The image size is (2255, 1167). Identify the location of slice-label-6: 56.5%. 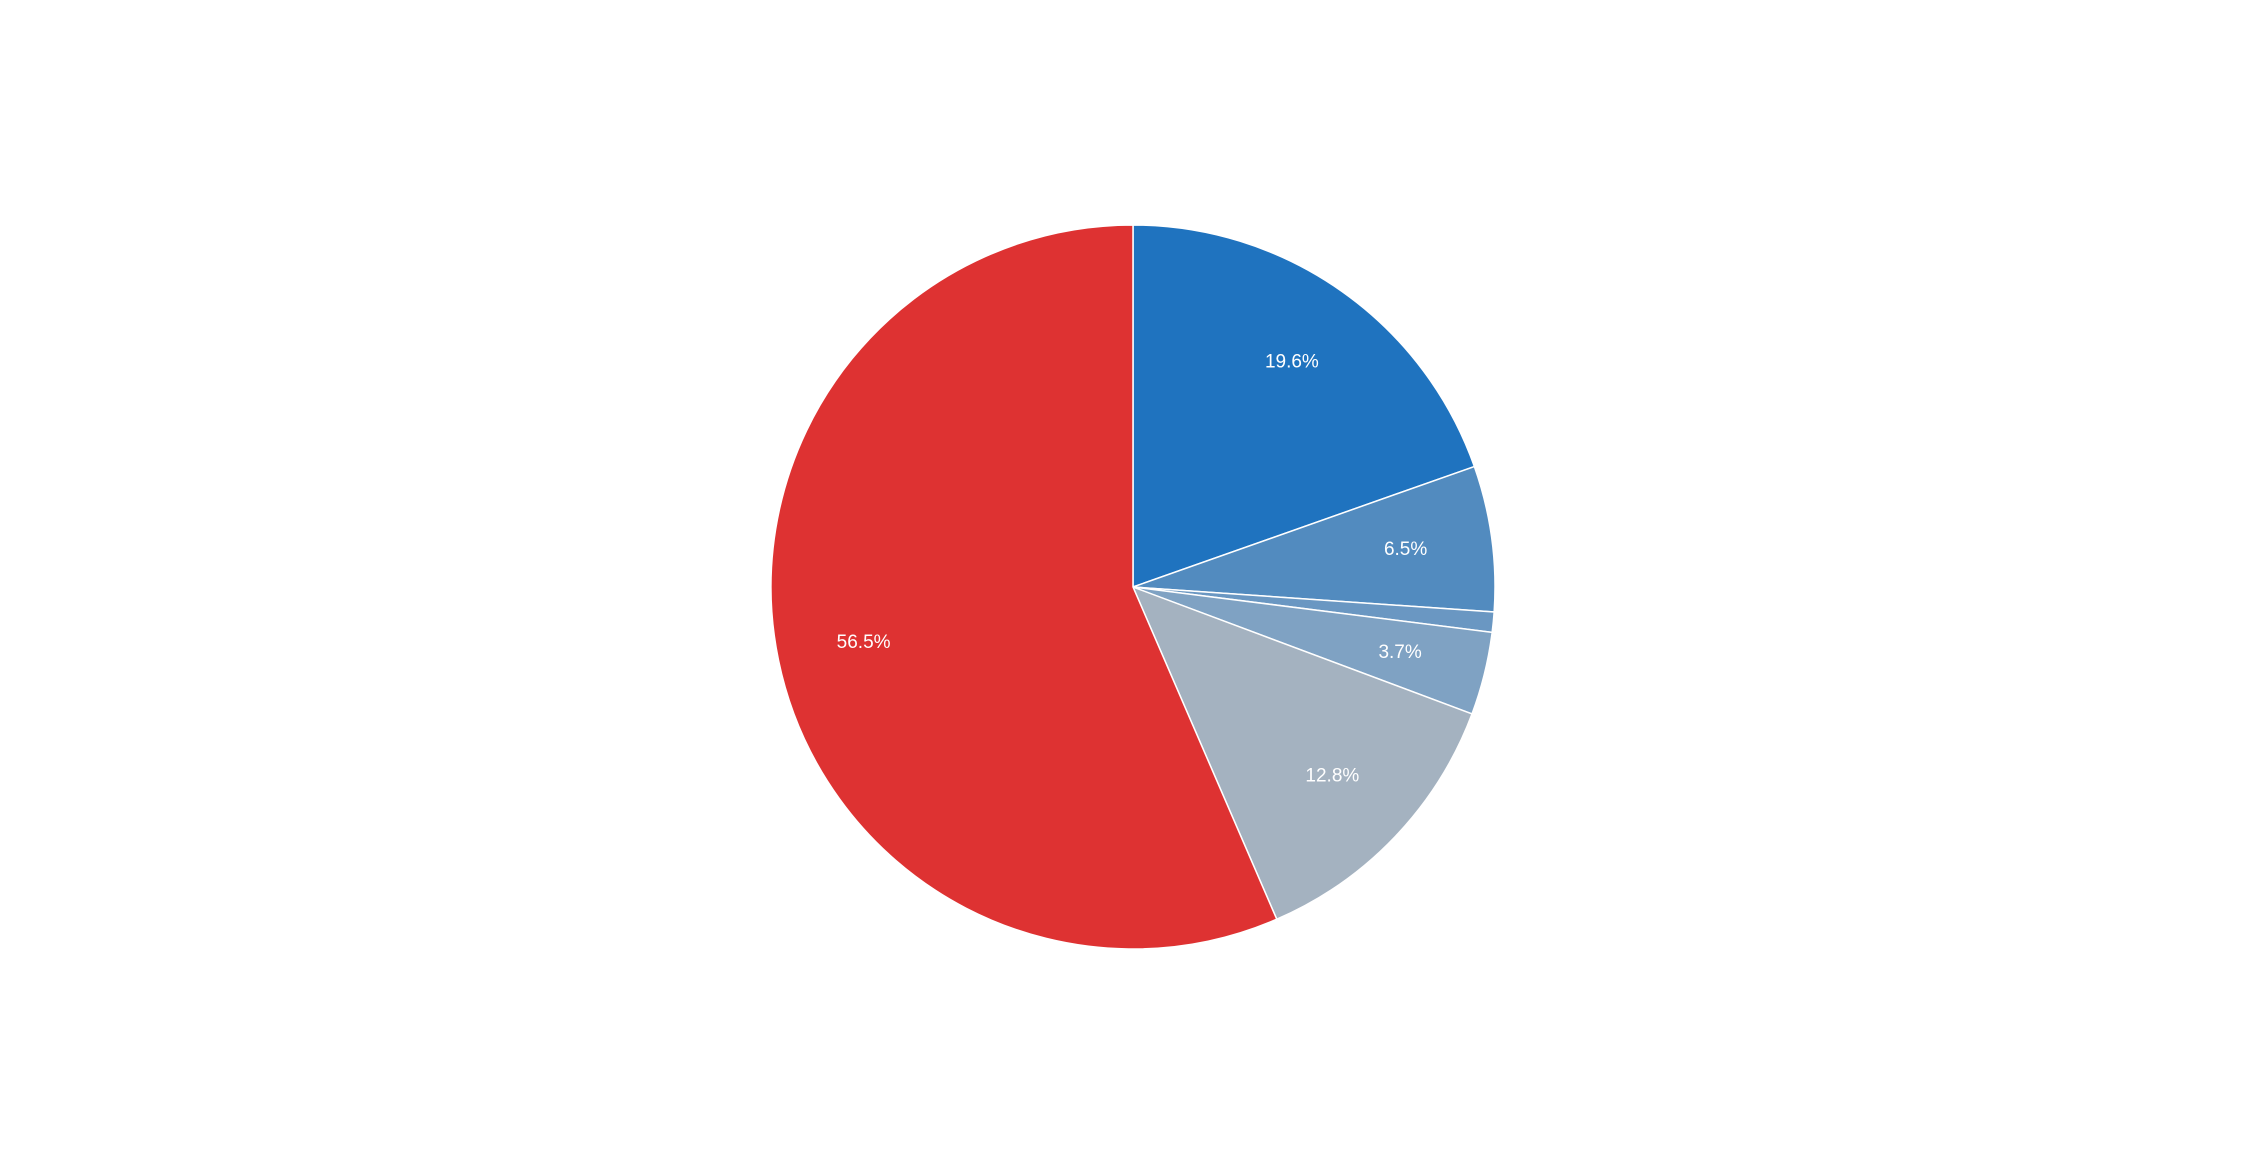
(864, 642).